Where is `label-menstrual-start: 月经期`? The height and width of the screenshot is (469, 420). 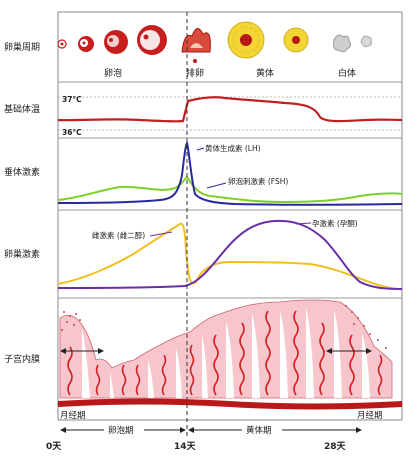
label-menstrual-start: 月经期 is located at coordinates (73, 415).